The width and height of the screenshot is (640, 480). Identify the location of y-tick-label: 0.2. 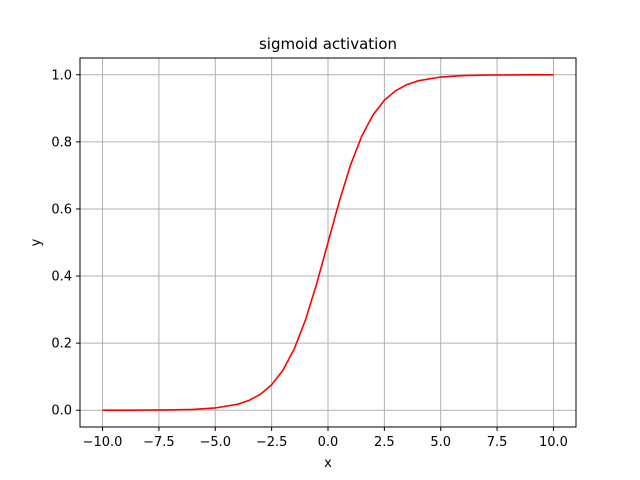
(61, 344).